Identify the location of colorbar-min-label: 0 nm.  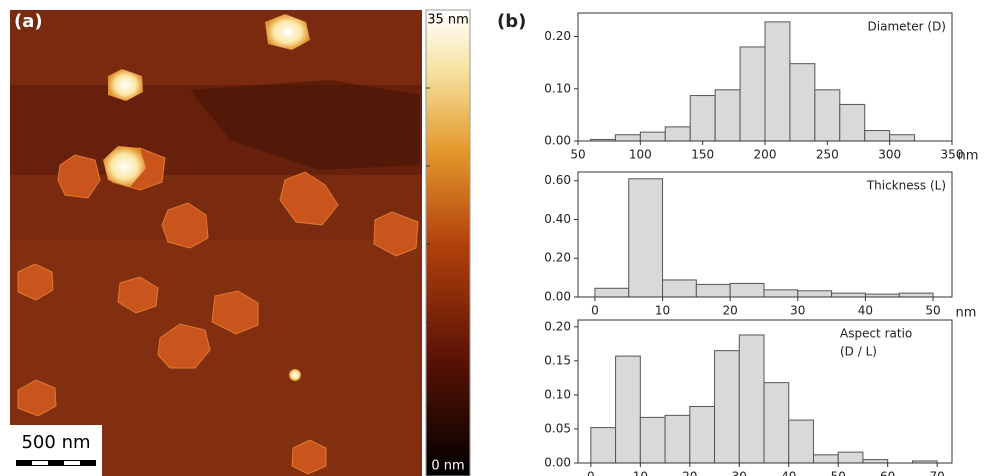
(447, 466).